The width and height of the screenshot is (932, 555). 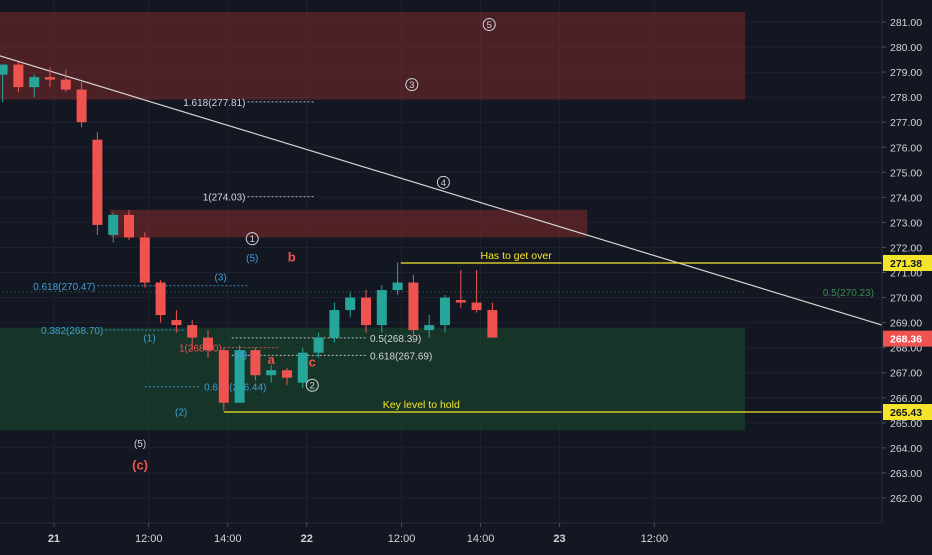 I want to click on svg-text: 4, so click(x=443, y=183).